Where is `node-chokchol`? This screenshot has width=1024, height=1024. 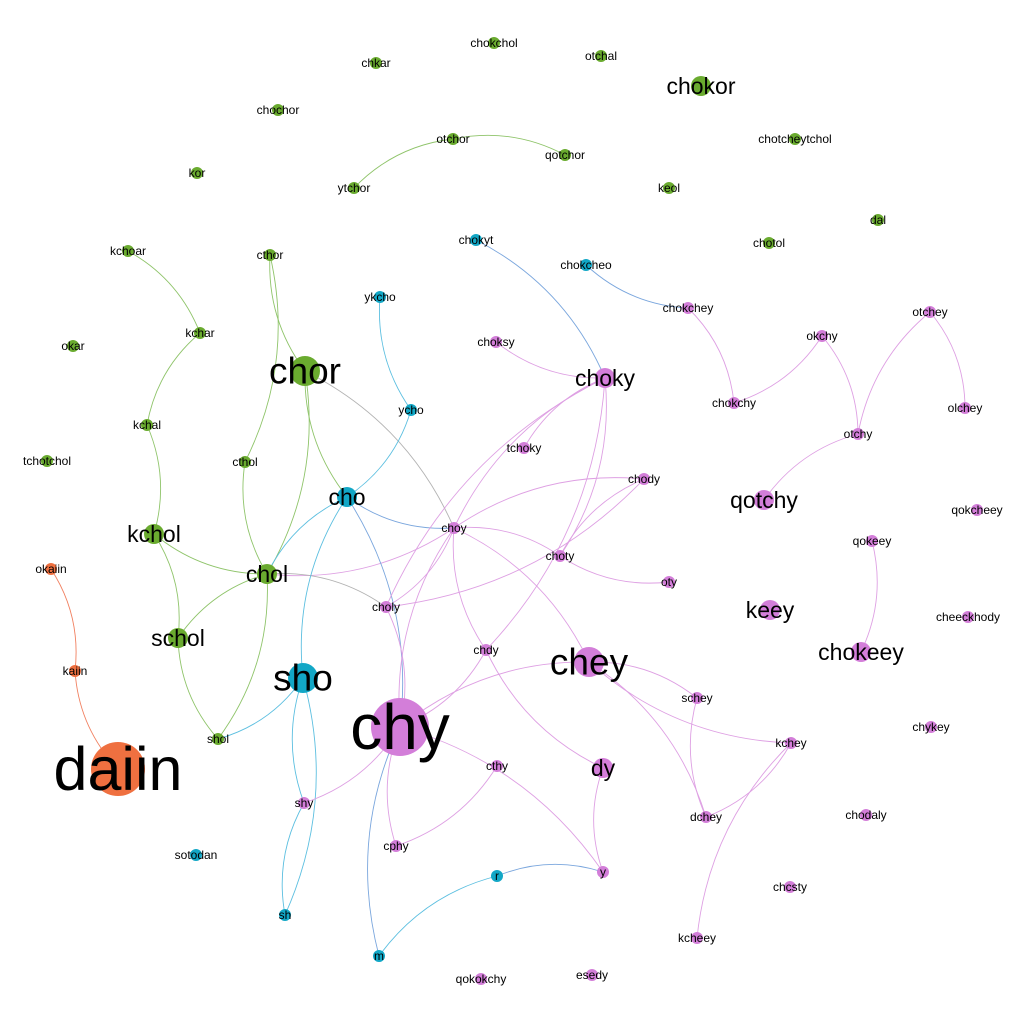 node-chokchol is located at coordinates (494, 43).